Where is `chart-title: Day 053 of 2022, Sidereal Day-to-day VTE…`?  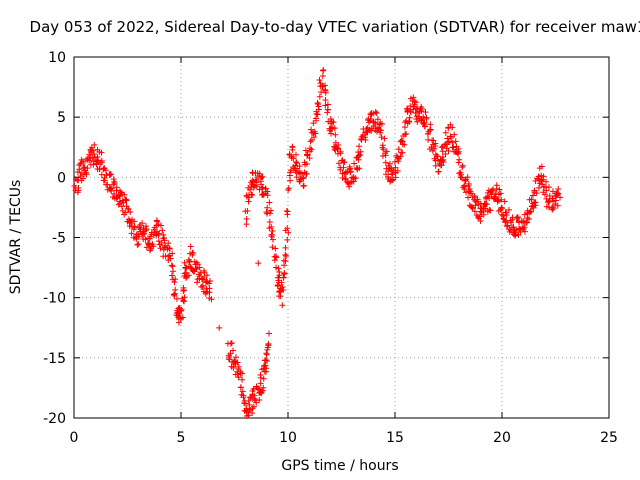 chart-title: Day 053 of 2022, Sidereal Day-to-day VTE… is located at coordinates (335, 27).